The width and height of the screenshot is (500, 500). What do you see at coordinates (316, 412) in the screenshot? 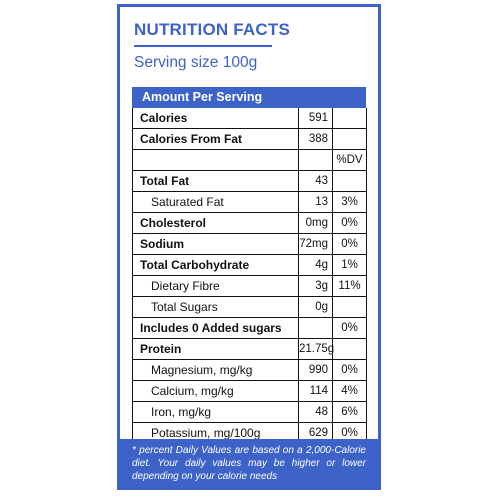
I see `nutrient-amount: 48` at bounding box center [316, 412].